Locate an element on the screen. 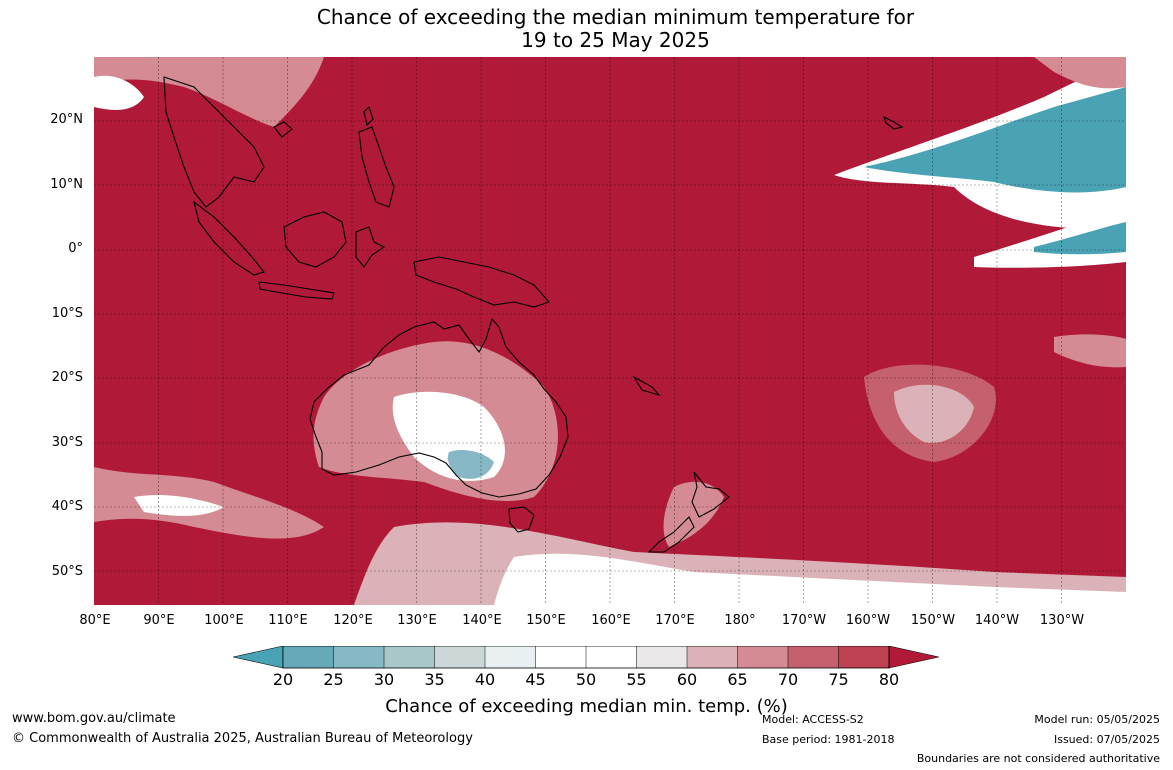  legend-tick-60: 60 is located at coordinates (687, 679).